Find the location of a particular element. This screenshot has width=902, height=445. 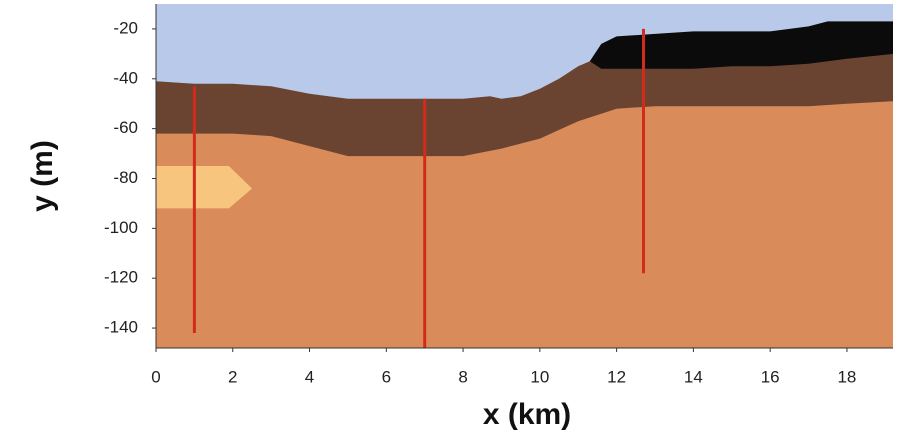

x-tick-label: 0 is located at coordinates (155, 376).